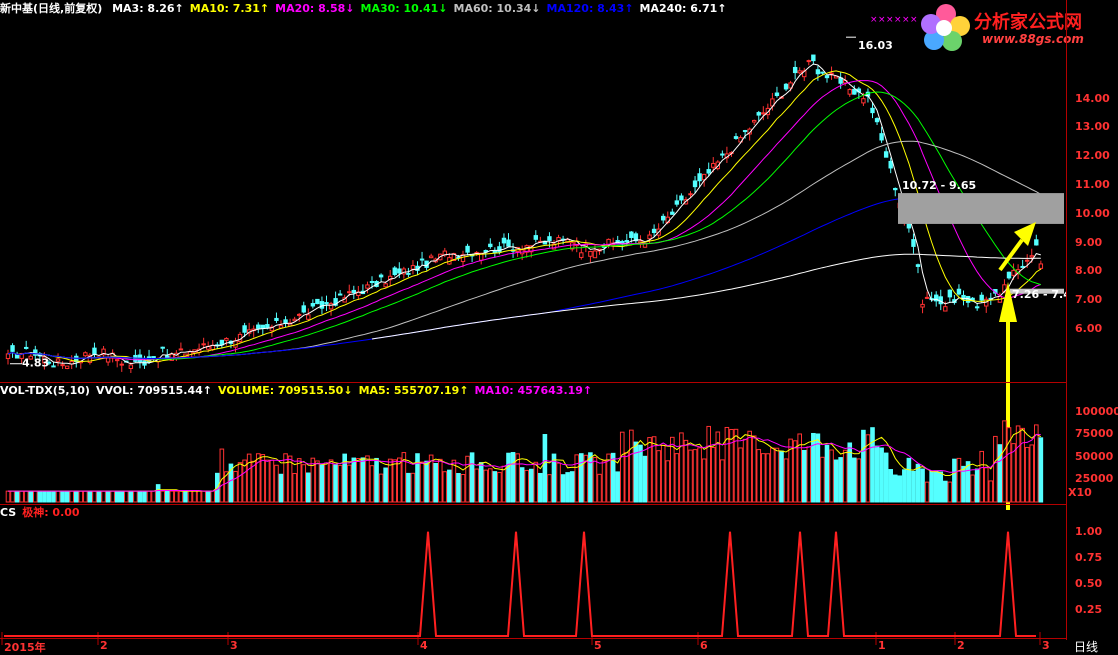 The image size is (1118, 655). What do you see at coordinates (45, 390) in the screenshot?
I see `volume-legend-0: VOL-TDX(5,10)` at bounding box center [45, 390].